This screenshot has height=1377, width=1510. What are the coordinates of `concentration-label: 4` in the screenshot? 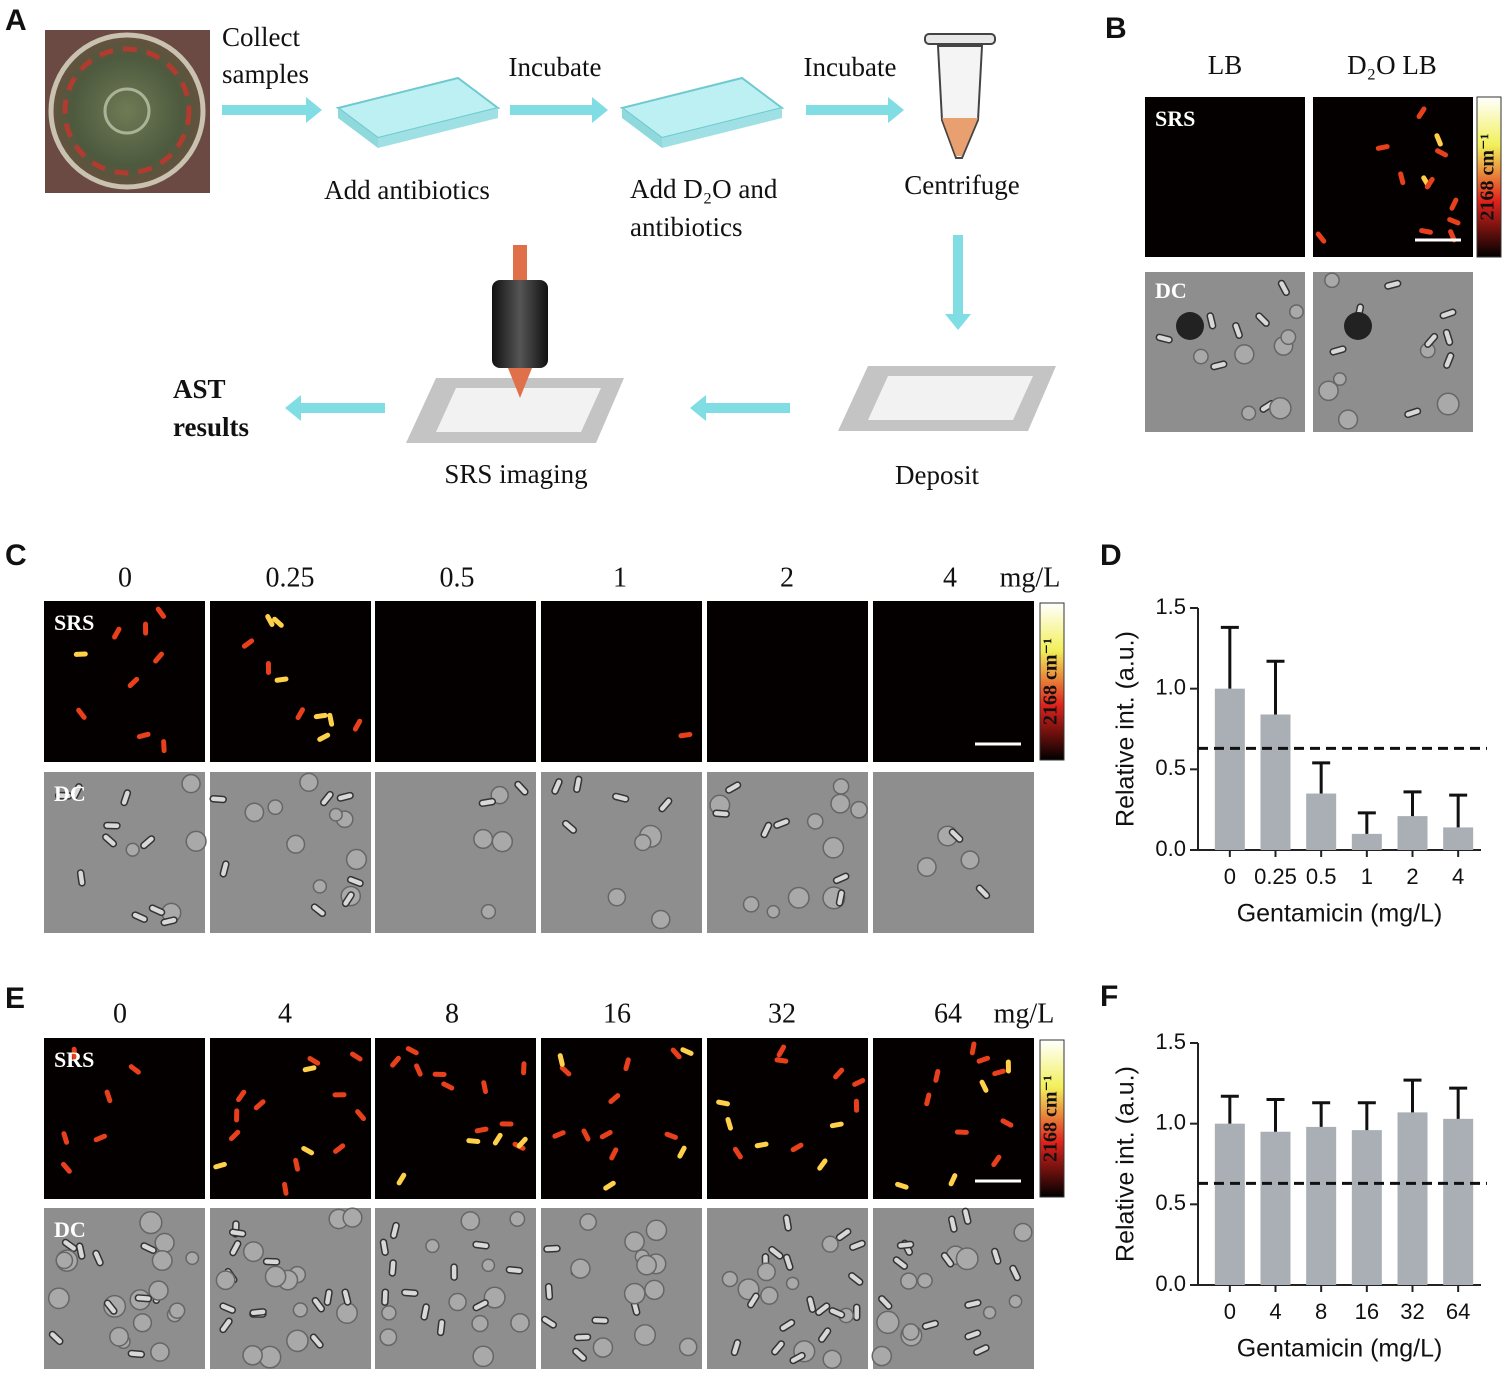 It's located at (285, 1013).